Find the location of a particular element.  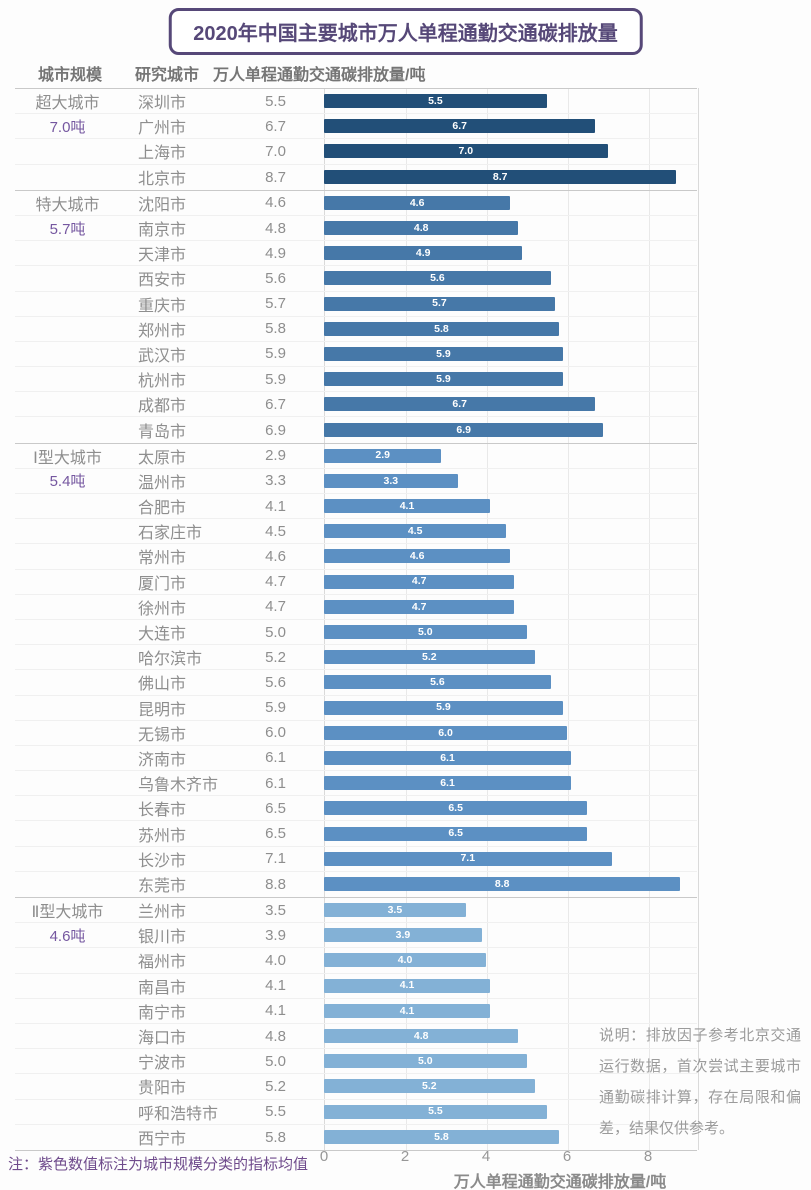

table-row: 5.4吨 温州市 3.3 3.3 is located at coordinates (356, 481).